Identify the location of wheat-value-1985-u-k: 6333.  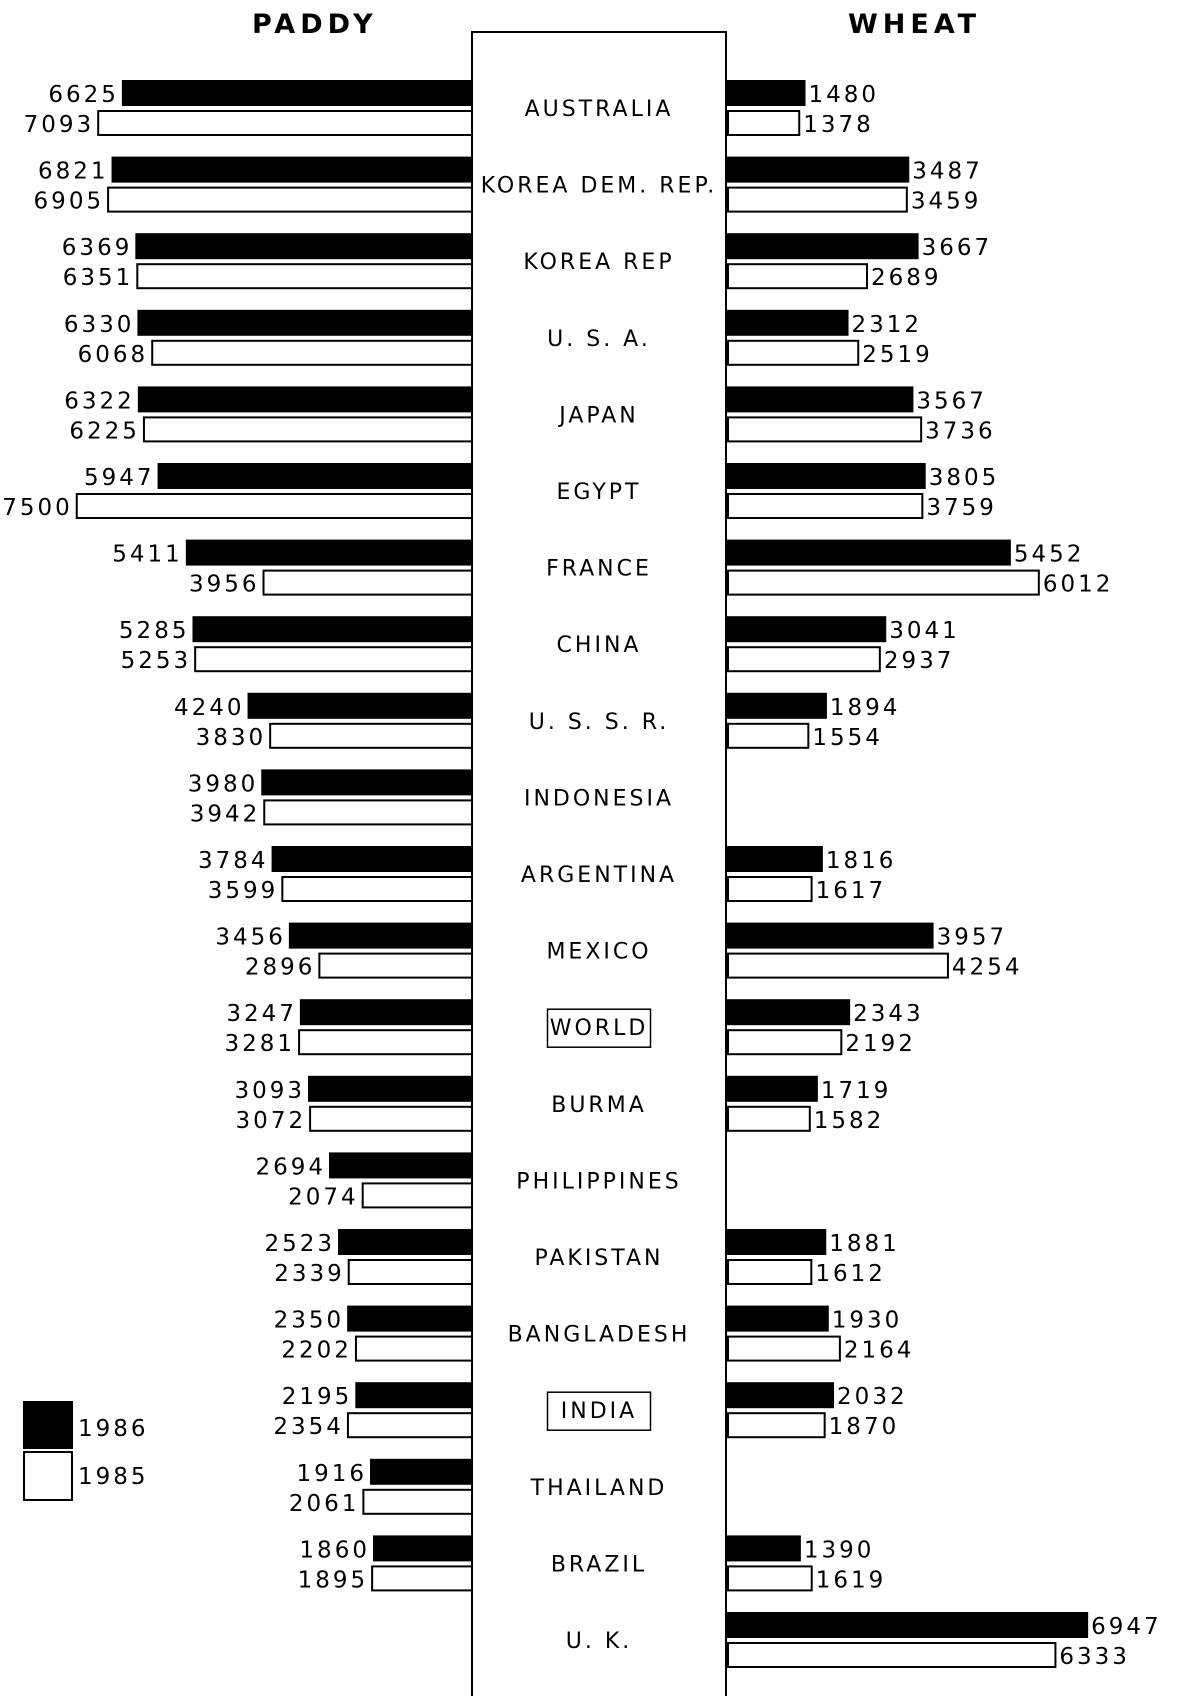
(1094, 1657).